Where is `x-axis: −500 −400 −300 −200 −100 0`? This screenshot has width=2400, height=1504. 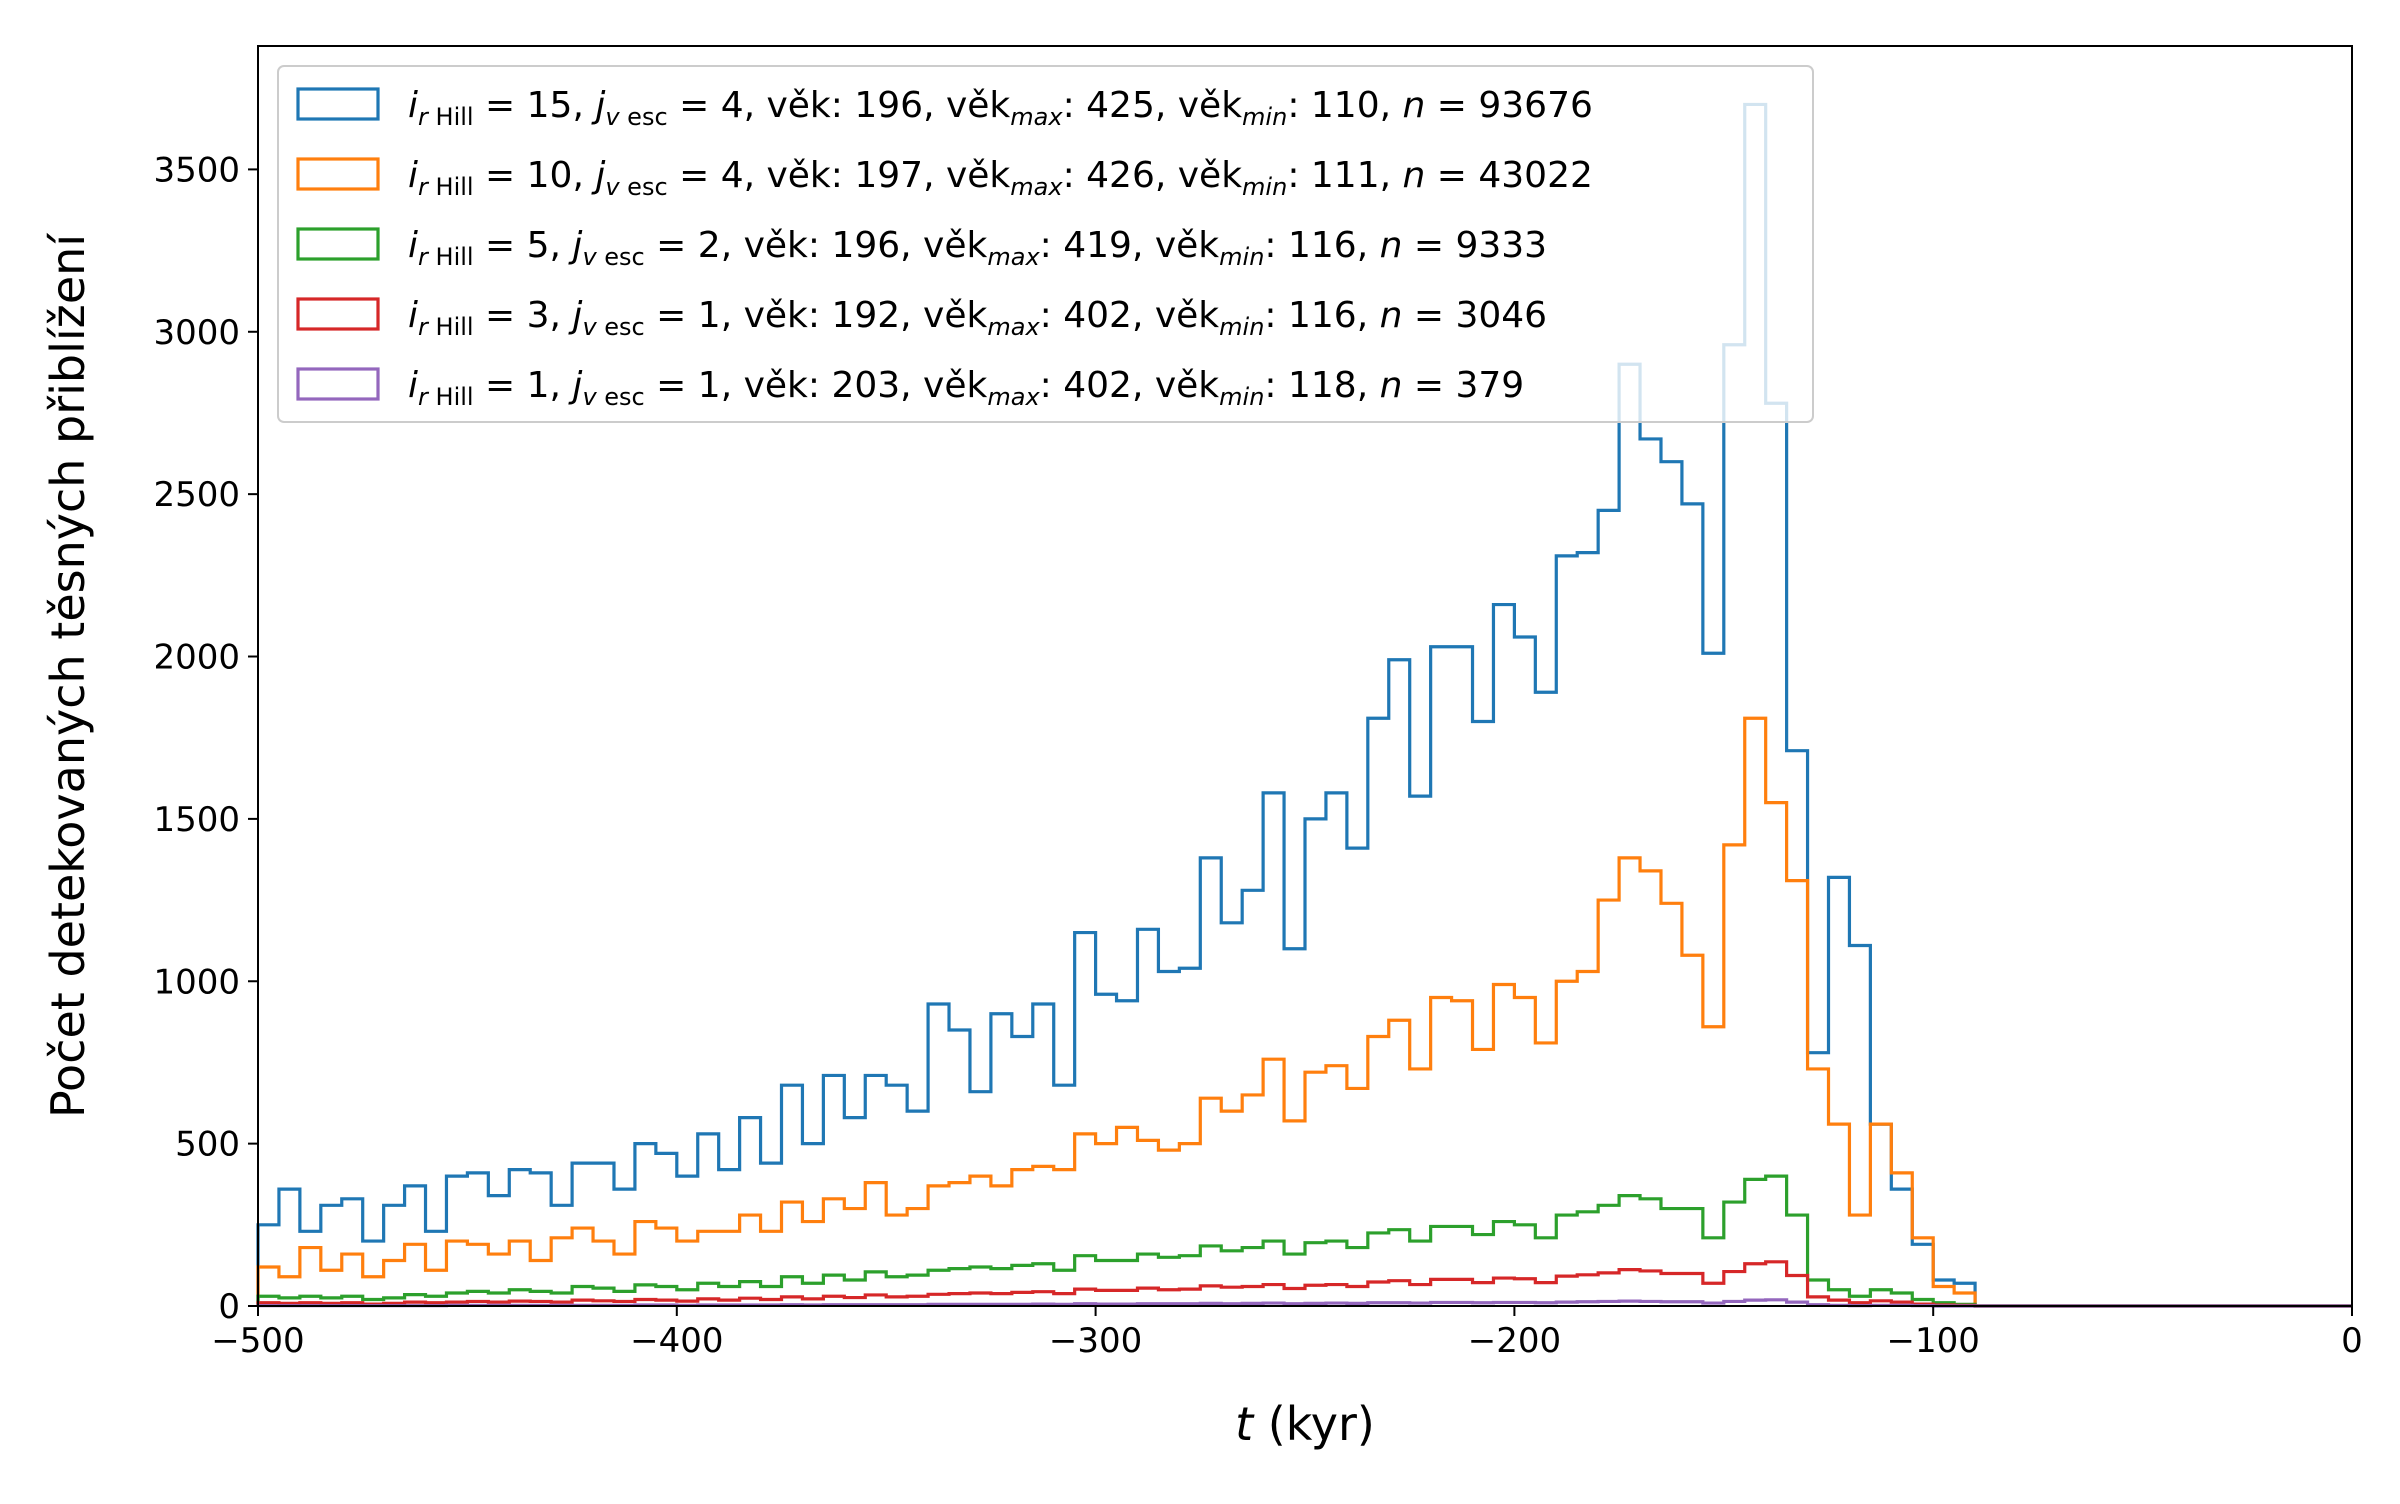
x-axis: −500 −400 −300 −200 −100 0 is located at coordinates (1287, 1333).